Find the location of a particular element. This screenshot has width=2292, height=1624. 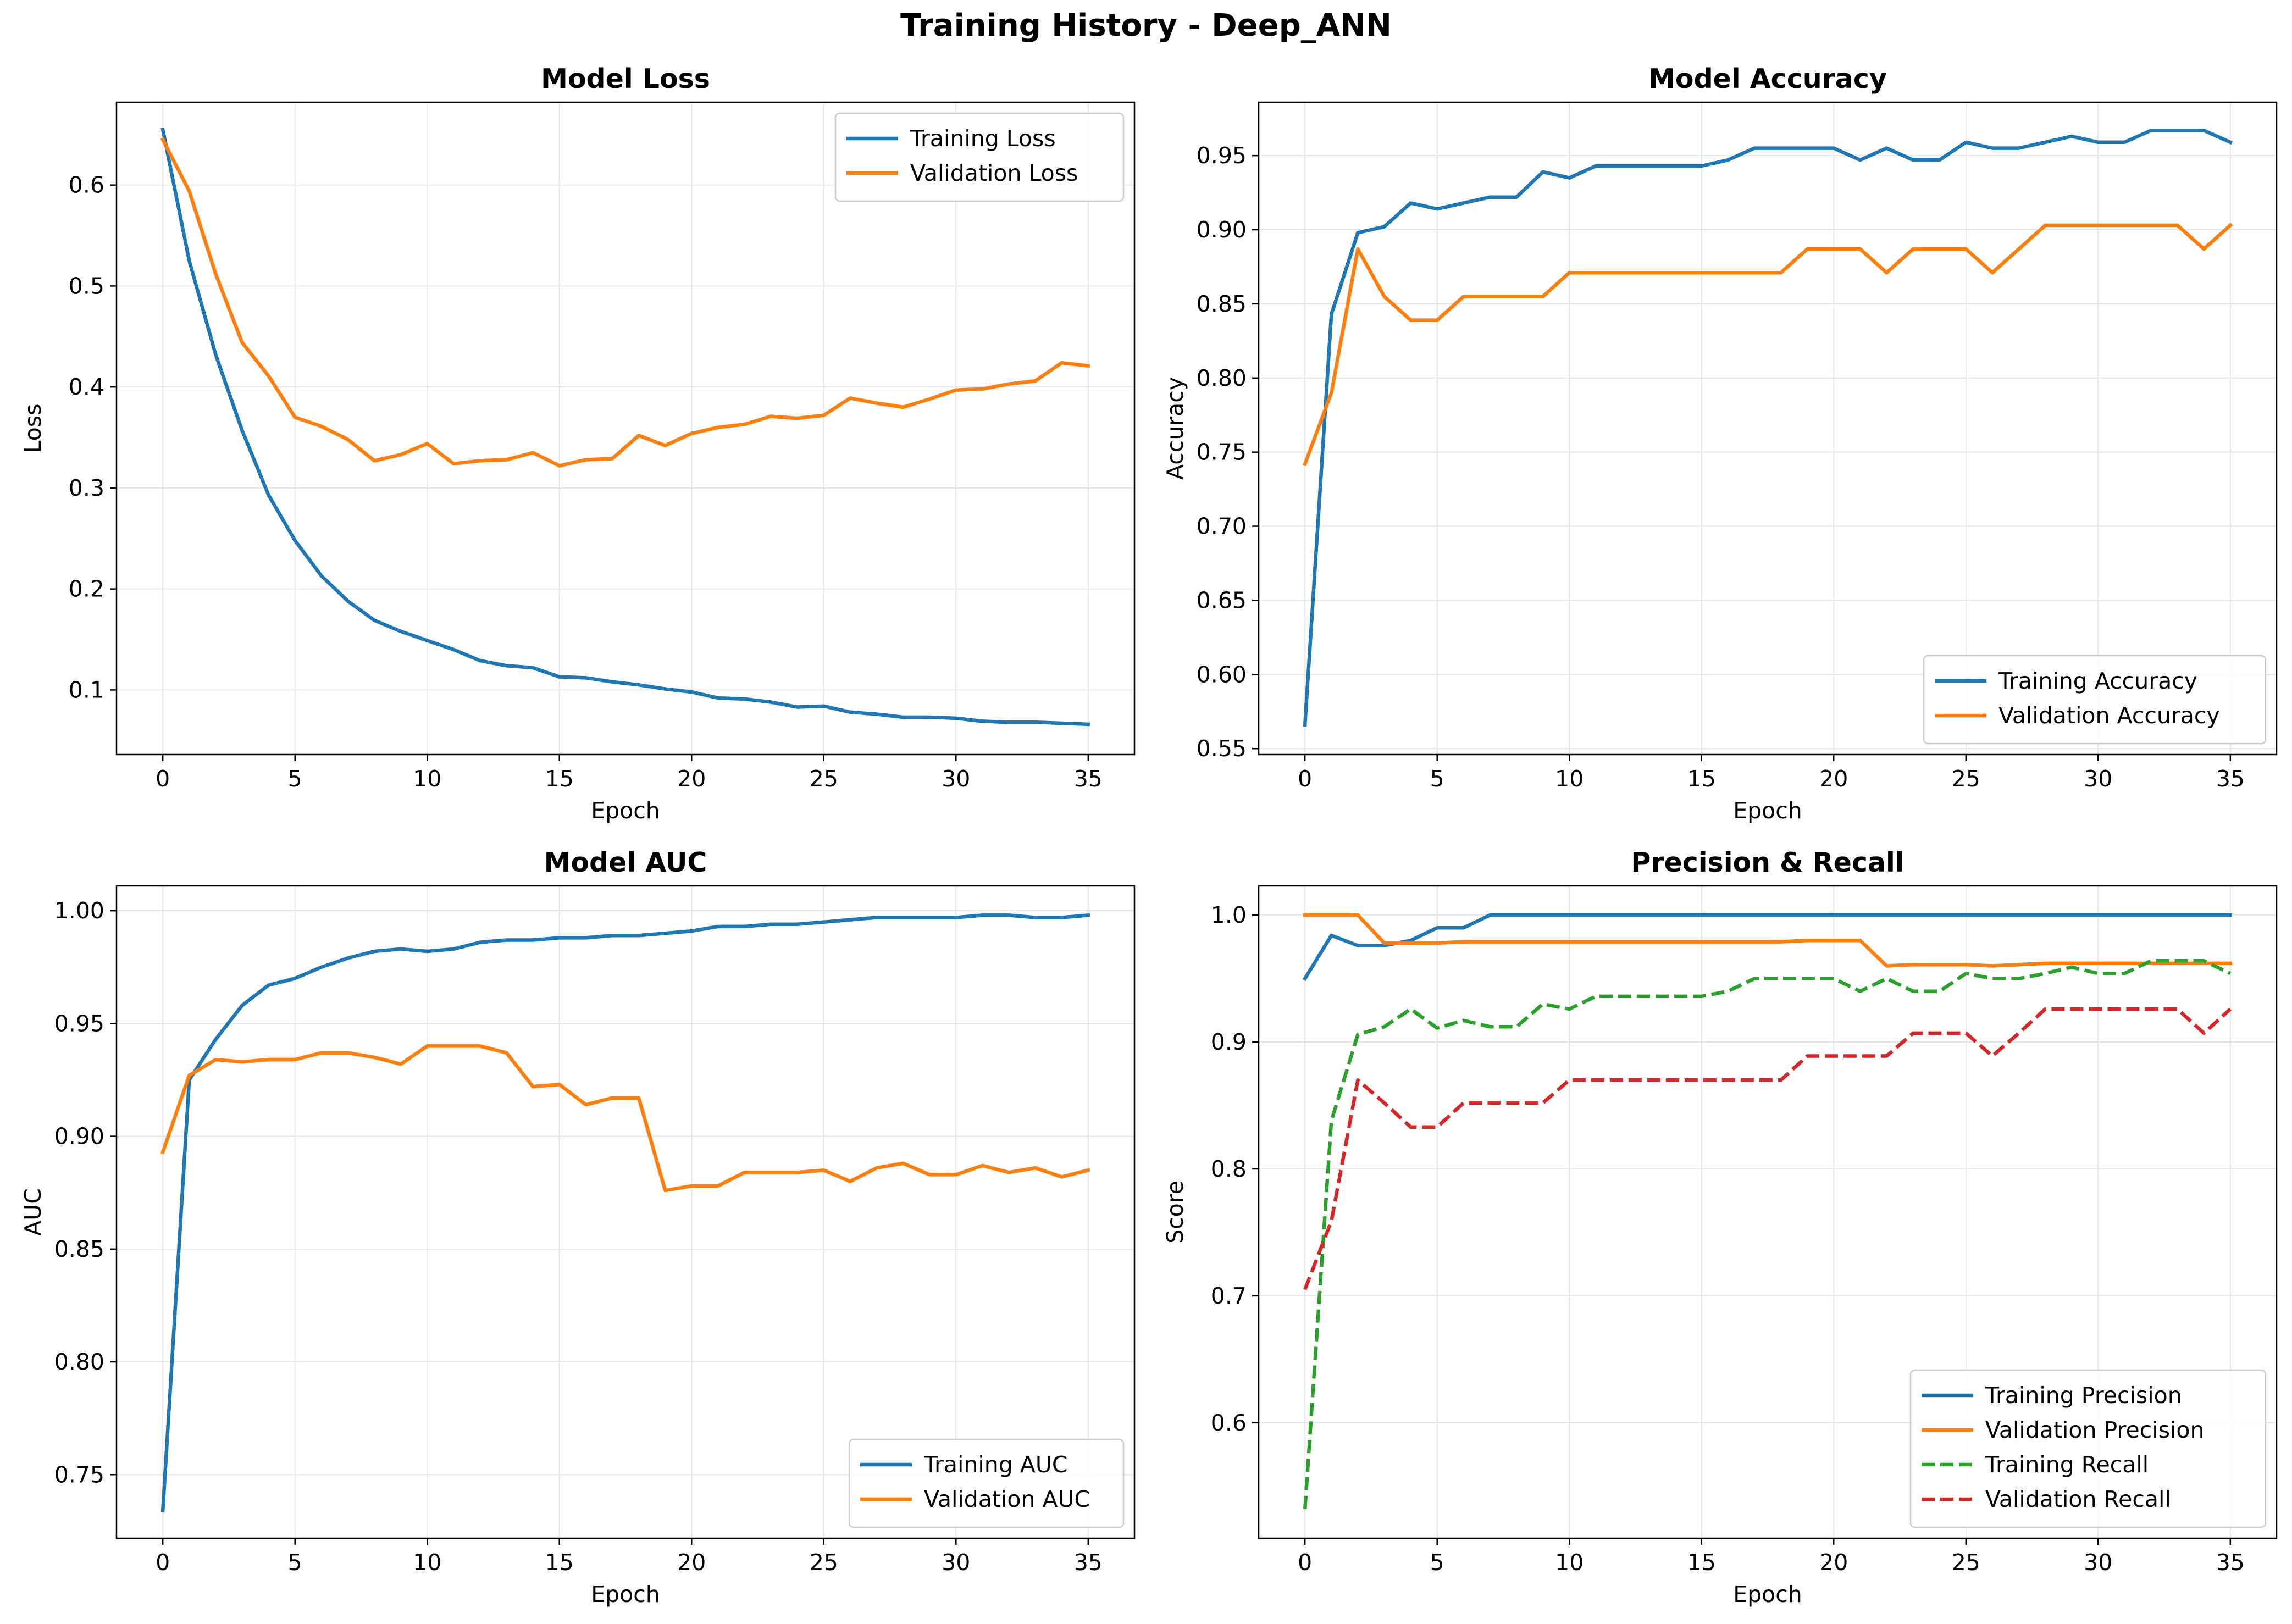

panel-title: Precision & Recall is located at coordinates (1767, 862).